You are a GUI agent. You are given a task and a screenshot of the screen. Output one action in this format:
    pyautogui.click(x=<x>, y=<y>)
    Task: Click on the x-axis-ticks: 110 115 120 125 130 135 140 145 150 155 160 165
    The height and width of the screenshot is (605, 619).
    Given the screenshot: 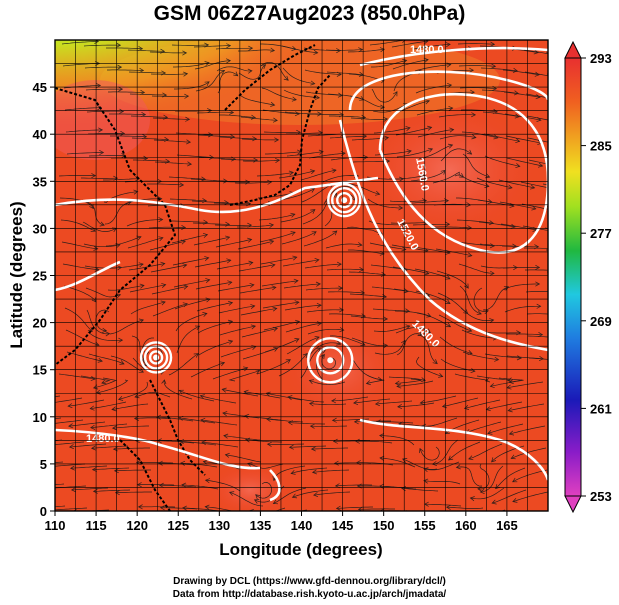 What is the action you would take?
    pyautogui.click(x=281, y=522)
    